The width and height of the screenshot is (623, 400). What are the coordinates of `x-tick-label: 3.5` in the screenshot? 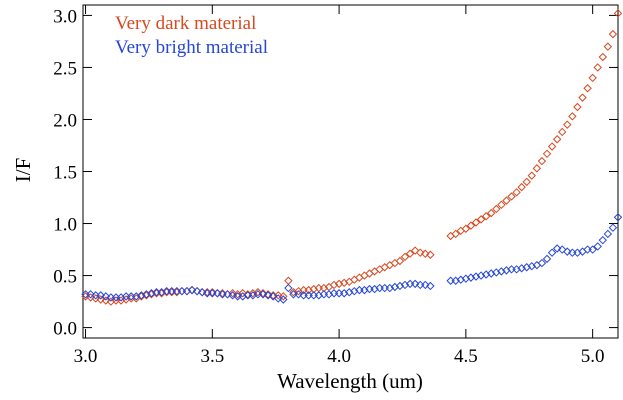 It's located at (212, 356).